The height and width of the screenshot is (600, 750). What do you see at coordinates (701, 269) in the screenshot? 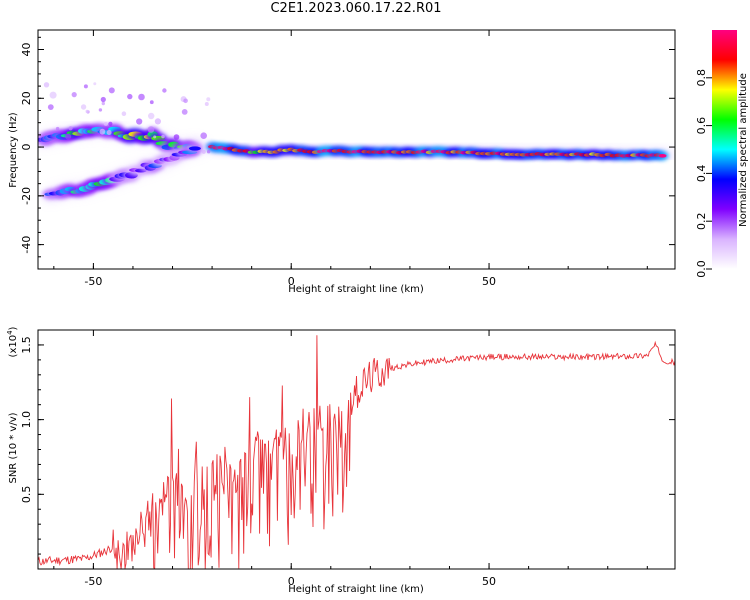
I see `colorbar-tick-label: 0.0` at bounding box center [701, 269].